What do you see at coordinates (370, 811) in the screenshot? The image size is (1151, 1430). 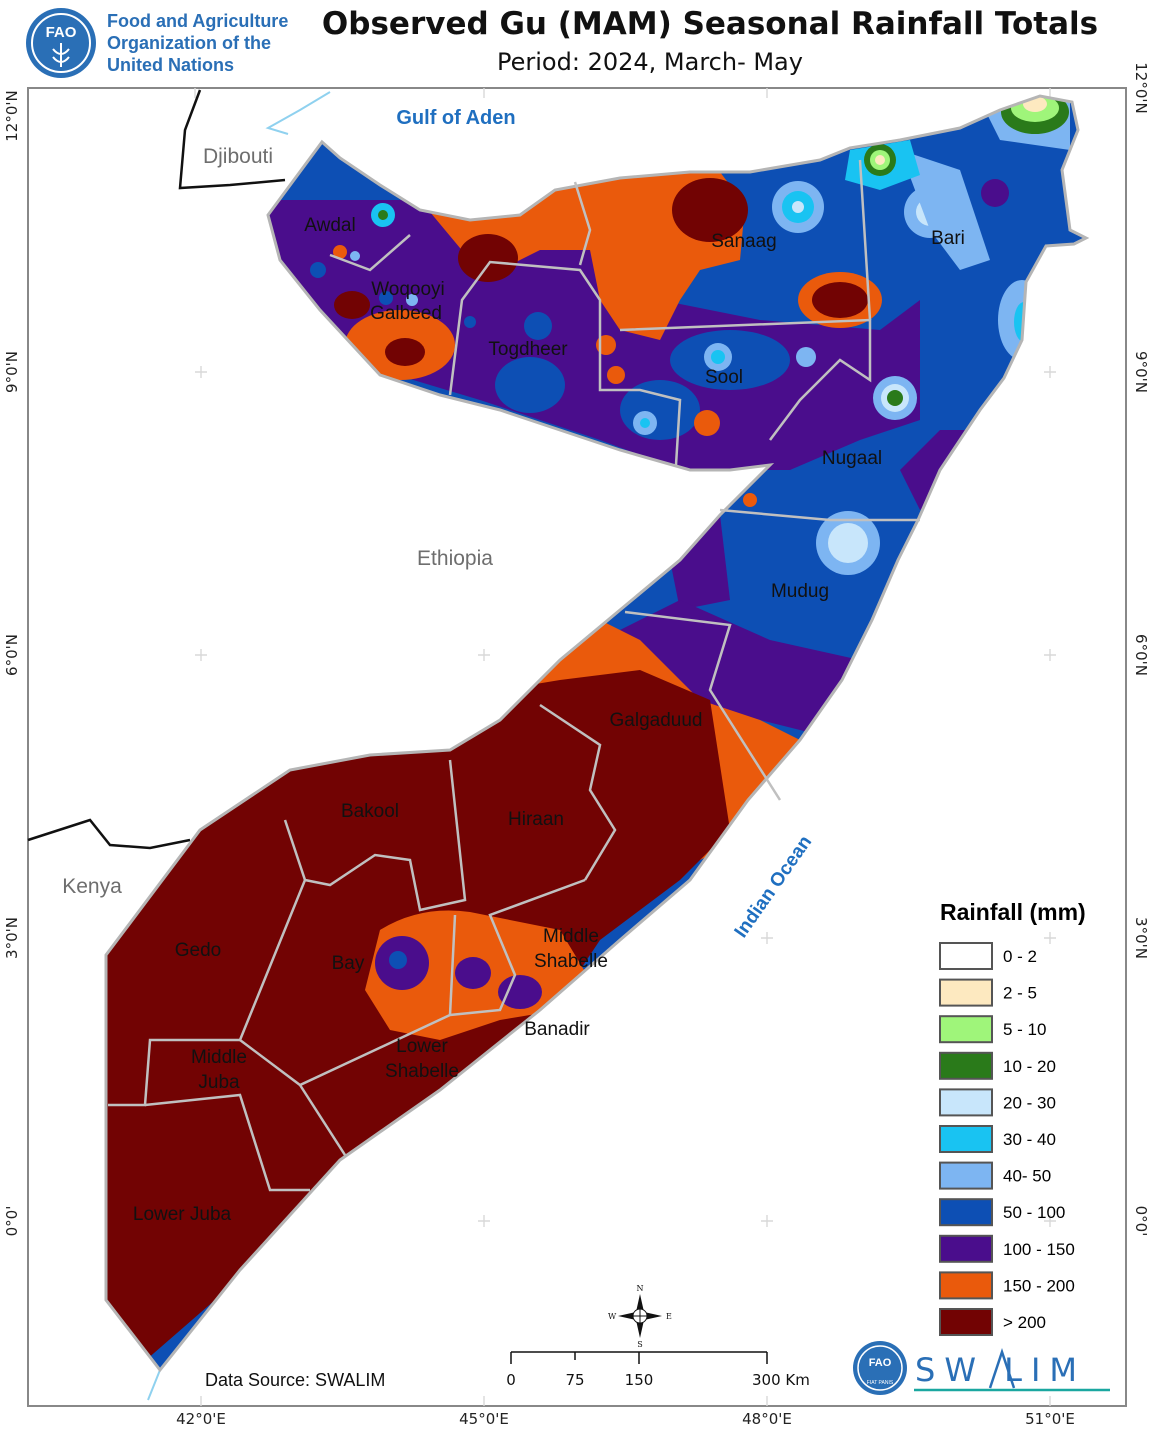 I see `region-bakool: Bakool` at bounding box center [370, 811].